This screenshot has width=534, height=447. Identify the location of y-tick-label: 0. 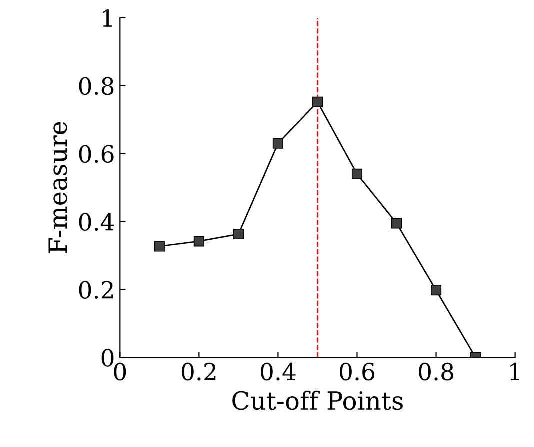
(108, 358).